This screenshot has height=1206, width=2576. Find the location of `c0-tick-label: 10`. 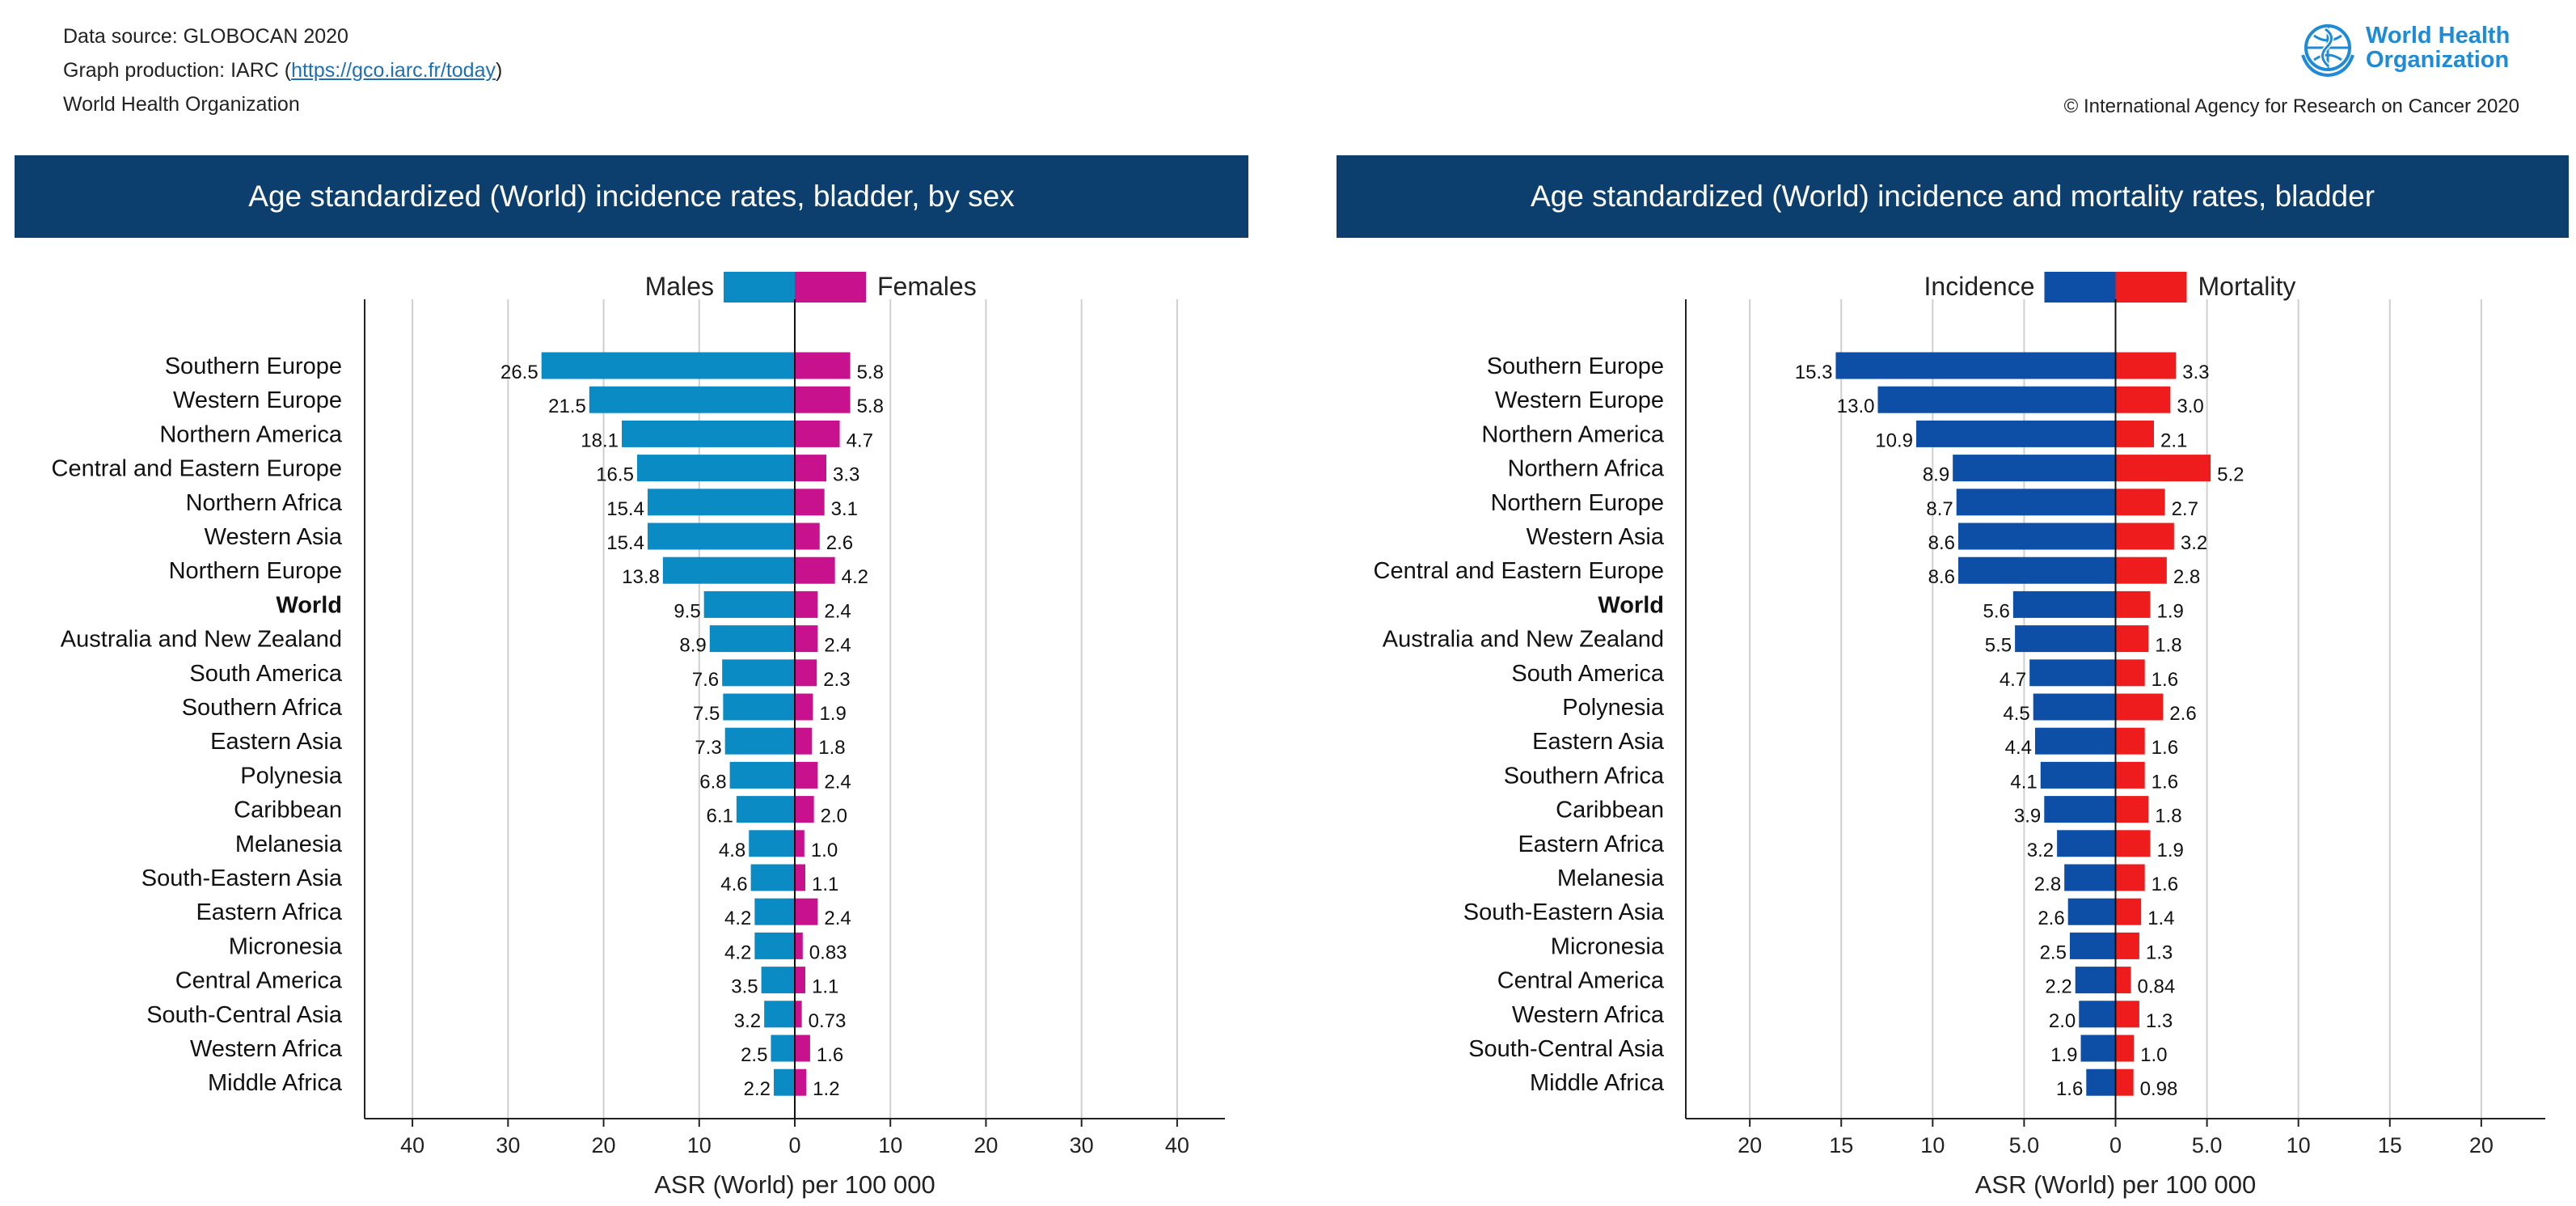

c0-tick-label: 10 is located at coordinates (890, 1145).